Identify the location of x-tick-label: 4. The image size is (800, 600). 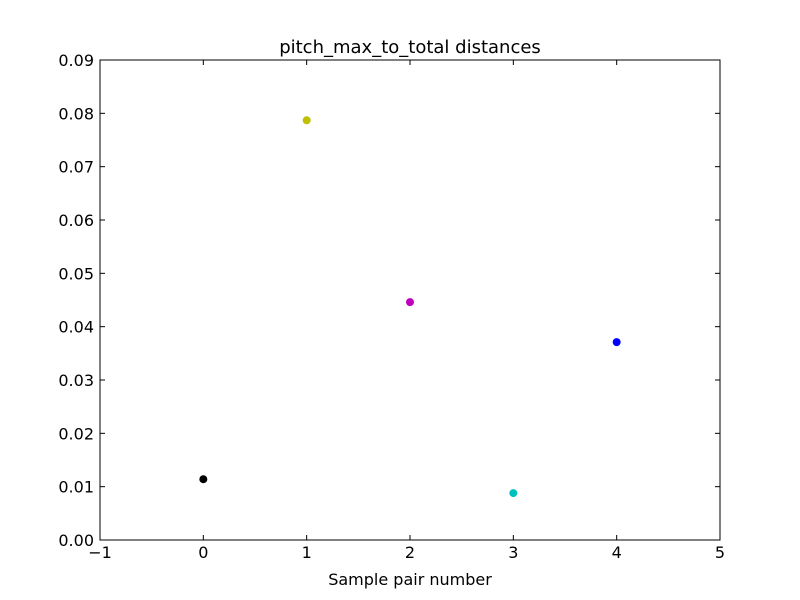
(617, 552).